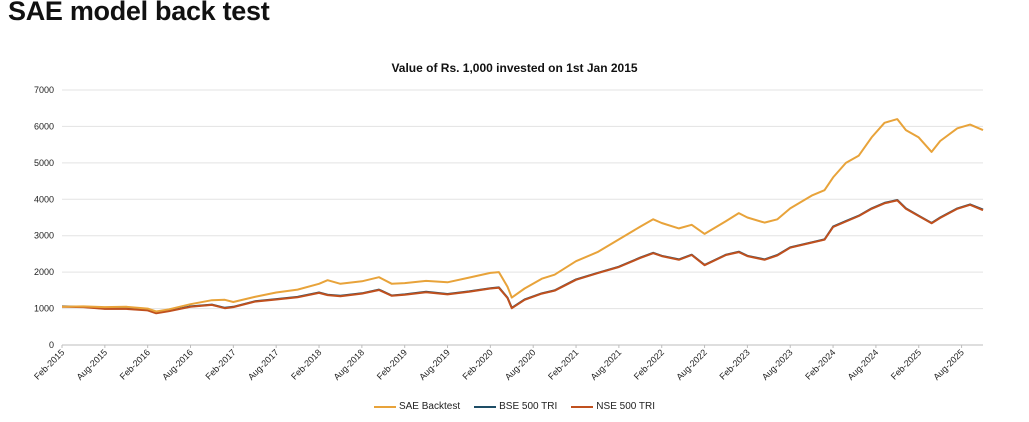  I want to click on legend-item-bse: BSE 500 TRI, so click(515, 406).